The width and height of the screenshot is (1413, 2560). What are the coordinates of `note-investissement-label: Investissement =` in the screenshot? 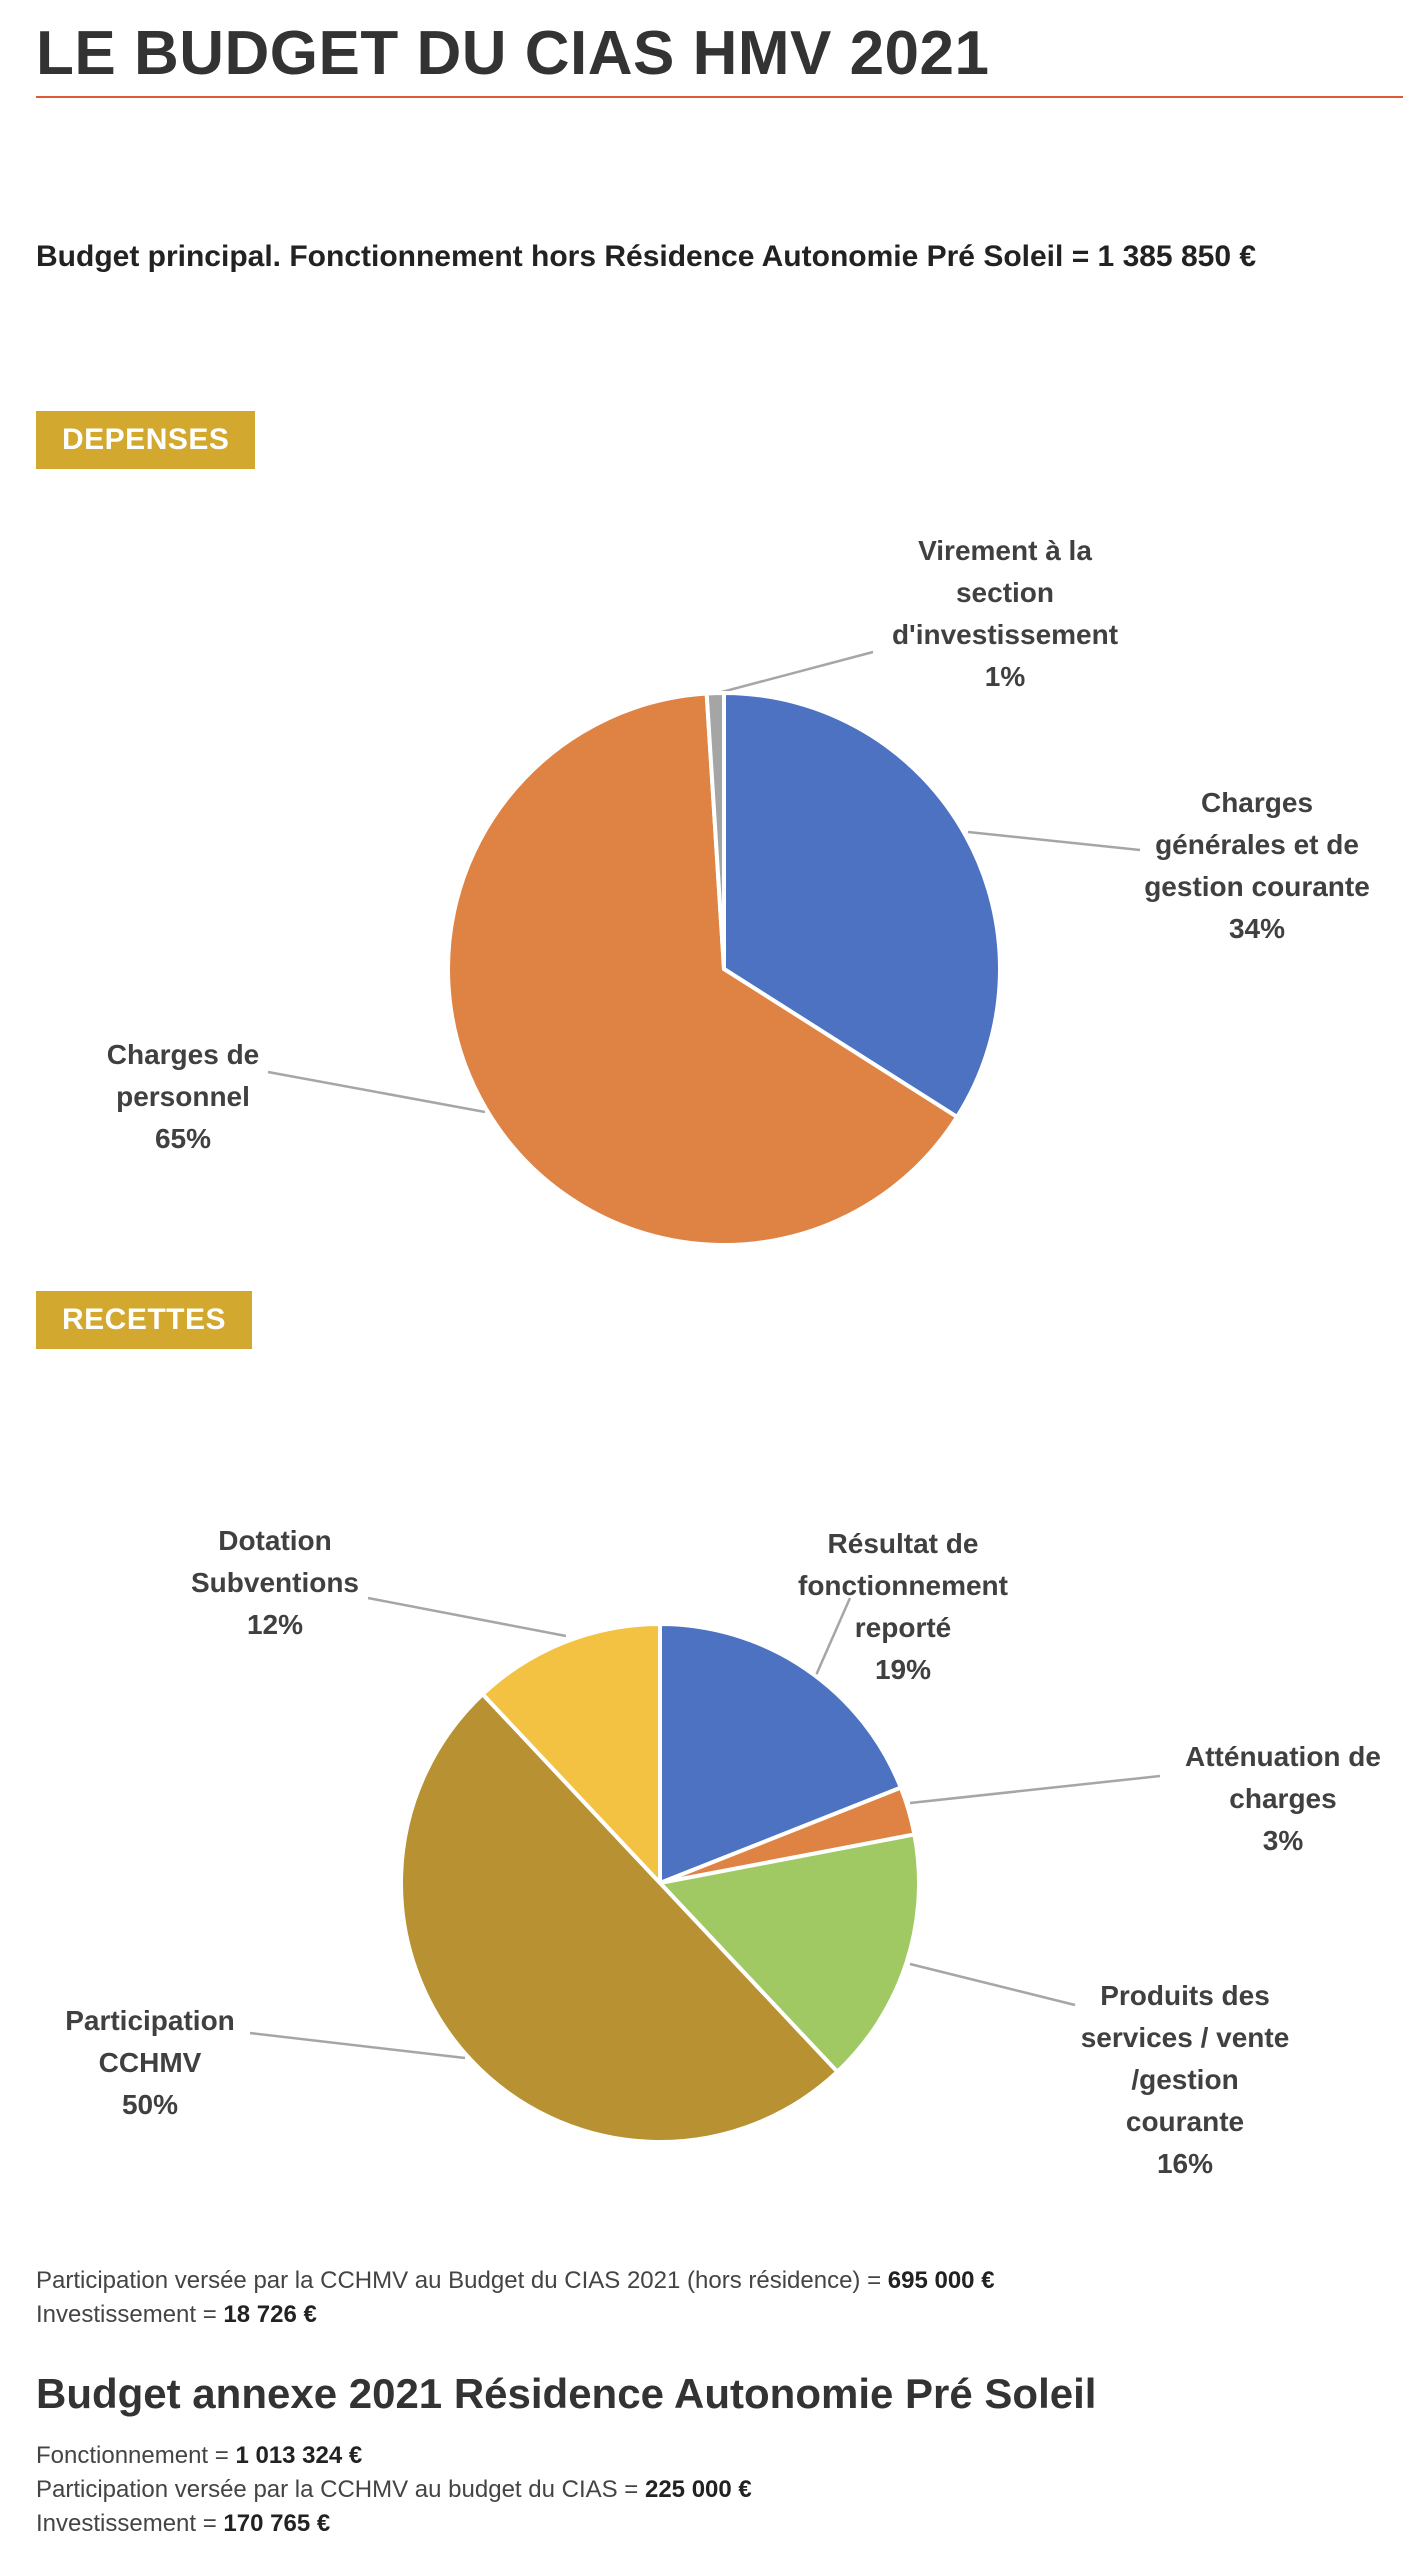 It's located at (130, 2314).